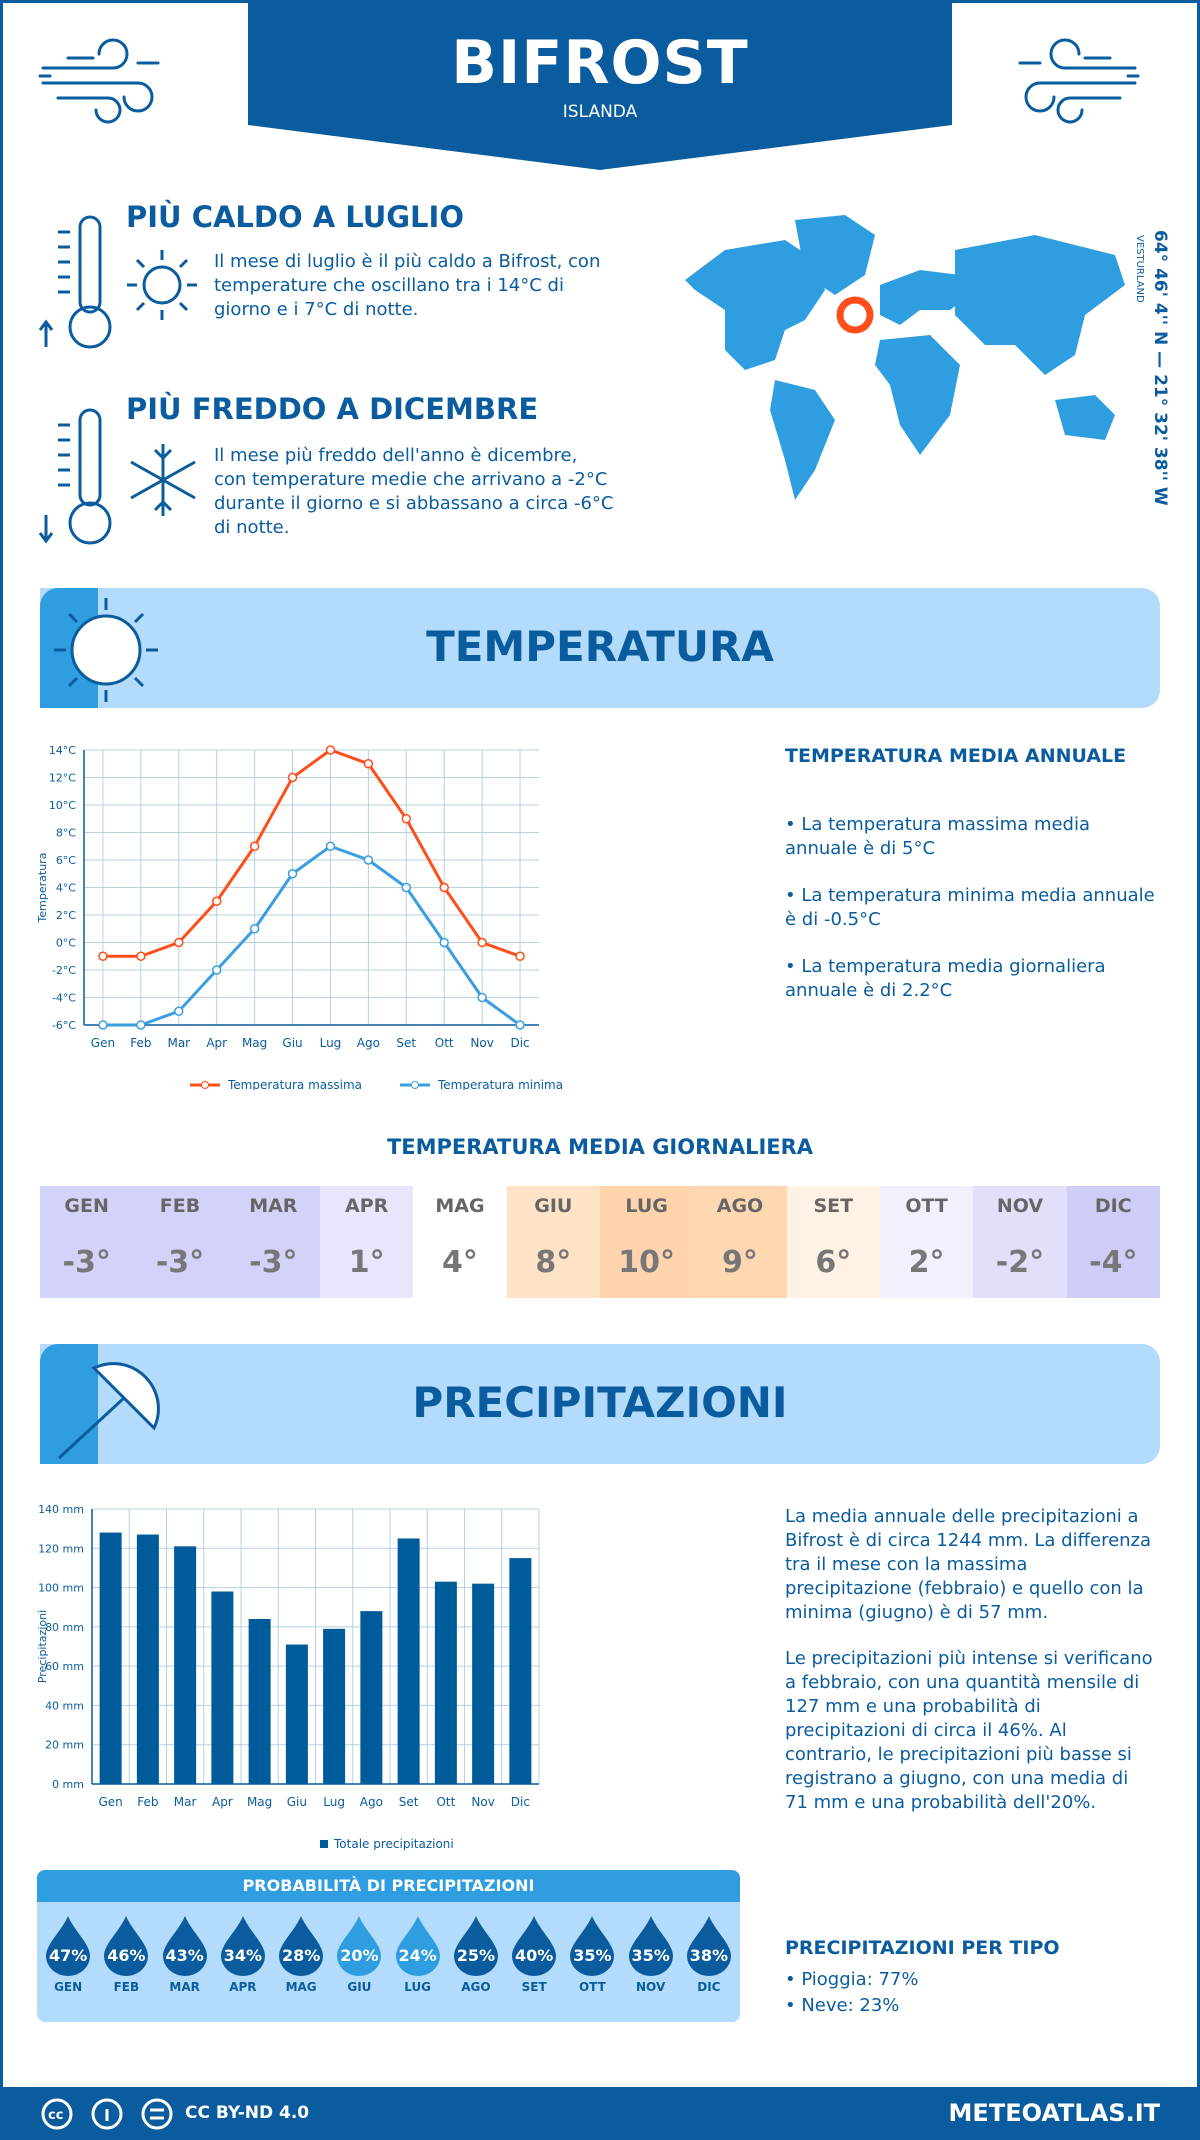 The image size is (1200, 2140). Describe the element at coordinates (366, 1262) in the screenshot. I see `daily-temp-value: 1°` at that location.